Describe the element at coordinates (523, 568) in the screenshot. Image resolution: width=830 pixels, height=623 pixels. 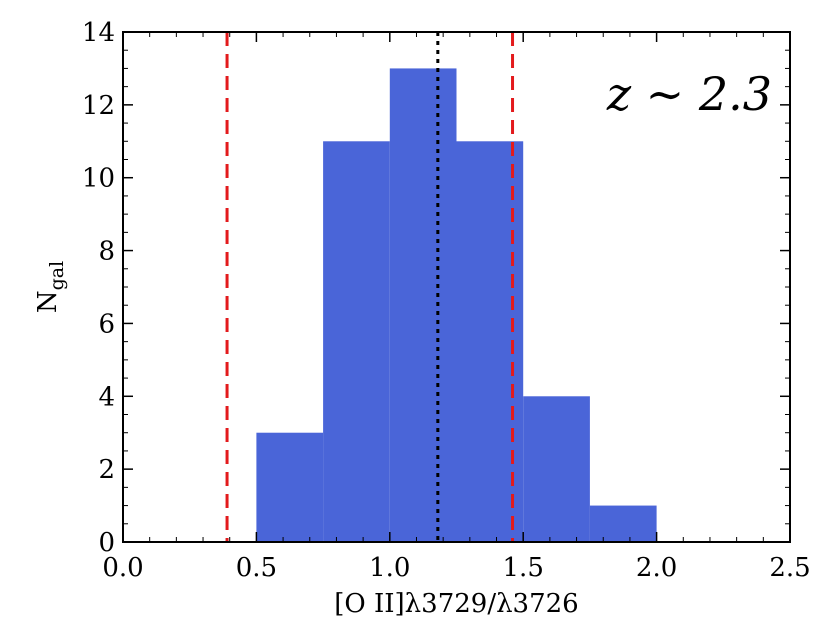
I see `x-tick-label: 1.5` at that location.